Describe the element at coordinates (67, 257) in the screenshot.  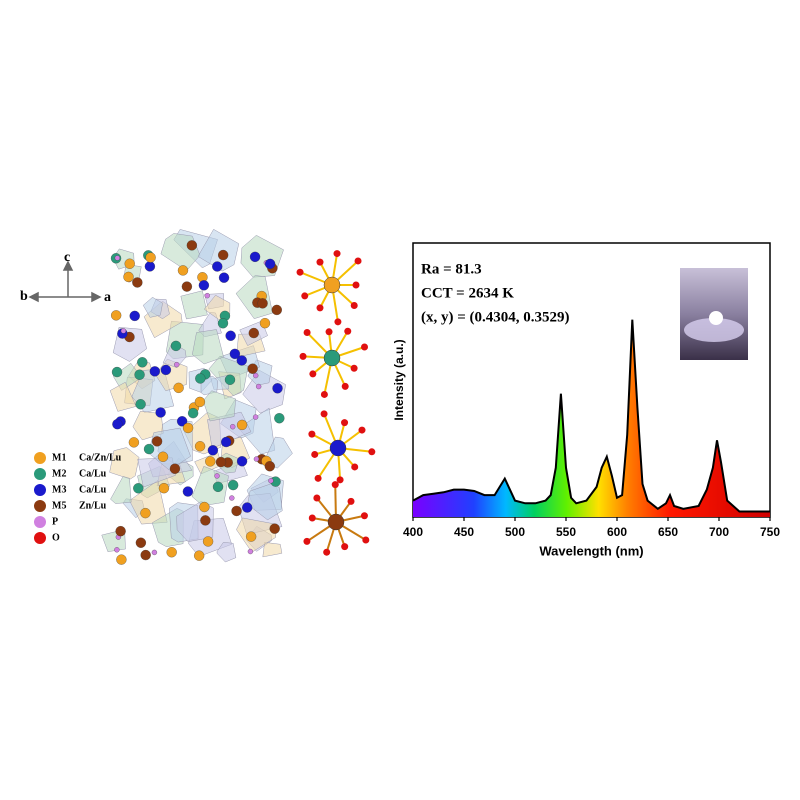
I see `axis-c: c` at that location.